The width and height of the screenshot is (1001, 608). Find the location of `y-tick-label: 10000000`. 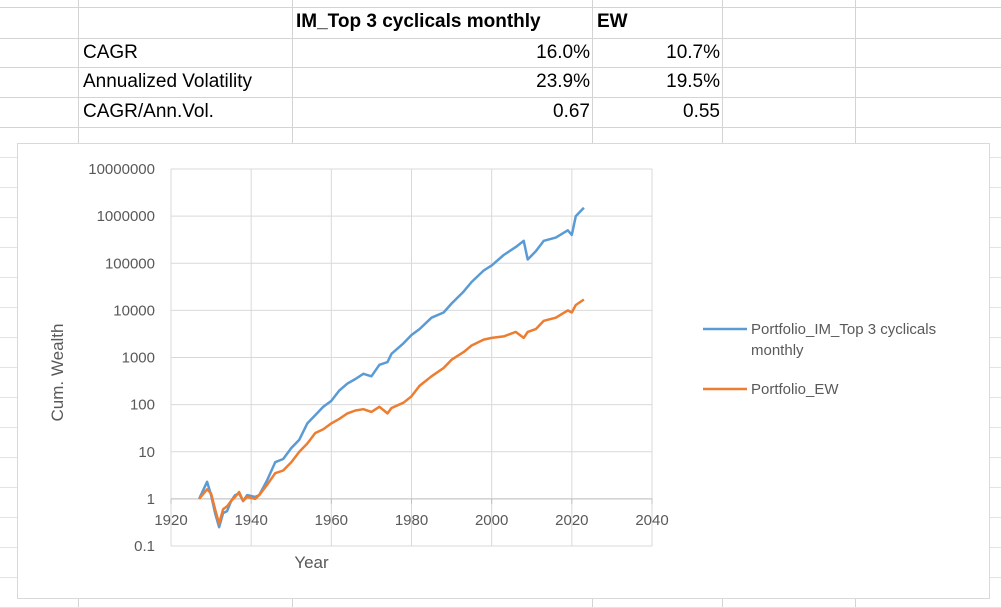

y-tick-label: 10000000 is located at coordinates (121, 169).